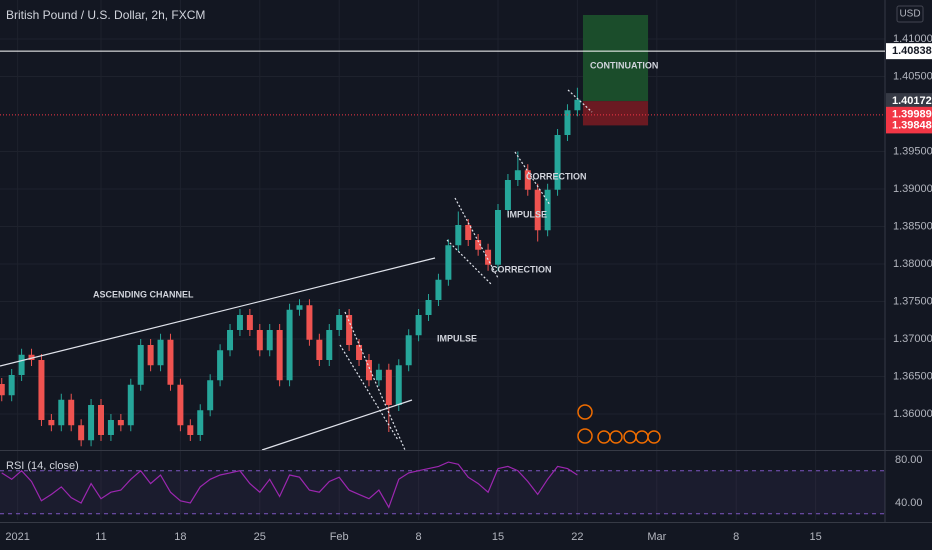 The width and height of the screenshot is (932, 550). I want to click on y-tick-label: 1.36000, so click(912, 414).